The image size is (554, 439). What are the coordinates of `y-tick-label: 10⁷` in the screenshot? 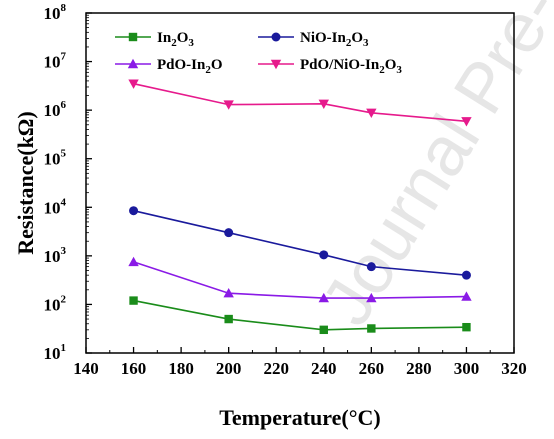 It's located at (55, 61).